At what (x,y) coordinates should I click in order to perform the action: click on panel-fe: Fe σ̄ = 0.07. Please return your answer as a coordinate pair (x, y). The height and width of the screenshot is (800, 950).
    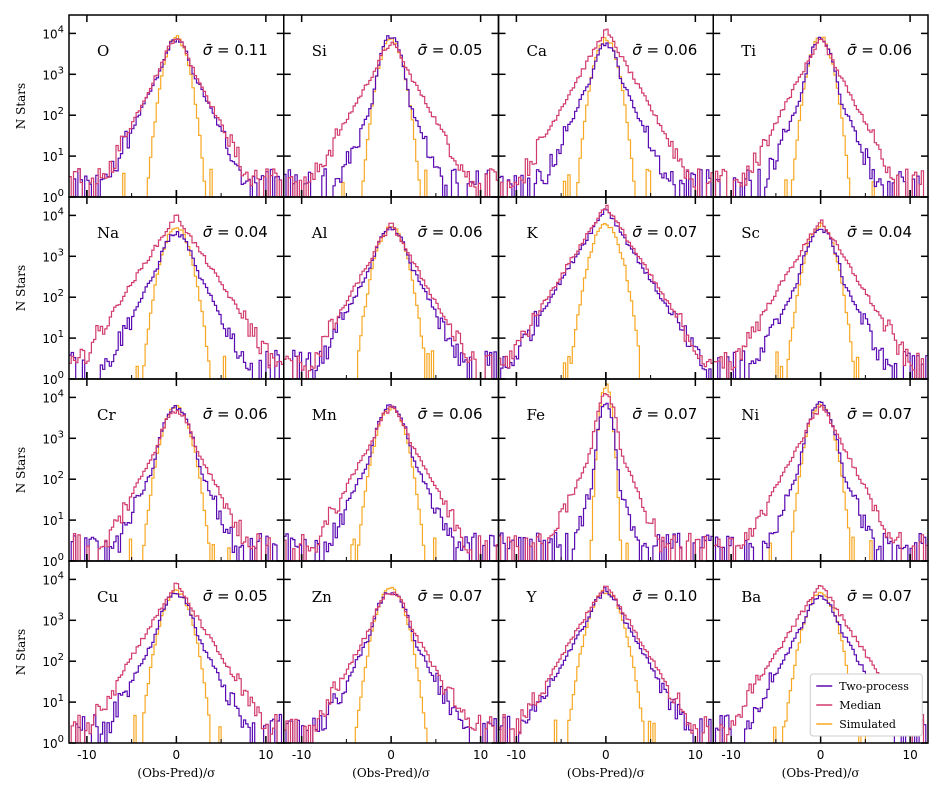
    Looking at the image, I should click on (605, 467).